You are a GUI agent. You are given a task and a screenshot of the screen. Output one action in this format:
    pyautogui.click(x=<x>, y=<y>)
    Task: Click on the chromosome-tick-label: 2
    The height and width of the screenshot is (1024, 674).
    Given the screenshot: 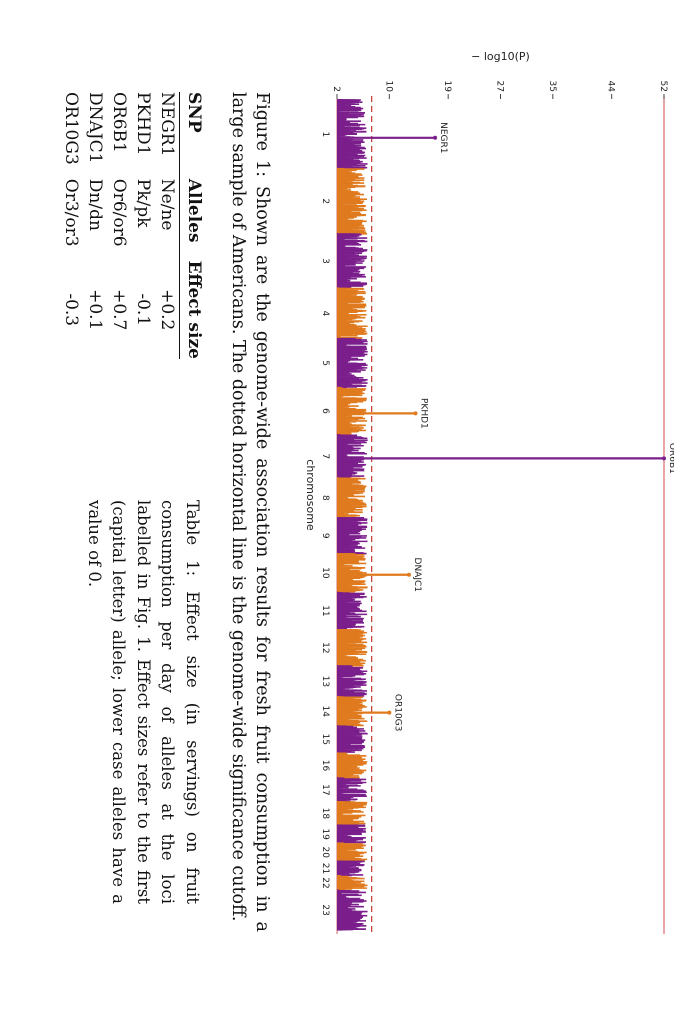 What is the action you would take?
    pyautogui.click(x=325, y=201)
    